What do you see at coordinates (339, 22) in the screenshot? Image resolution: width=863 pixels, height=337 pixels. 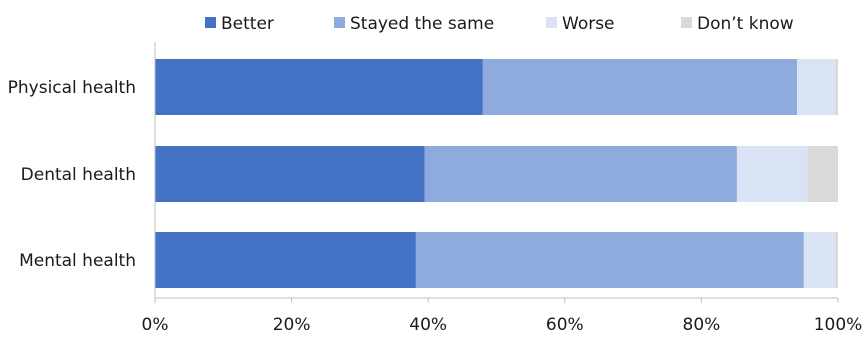 I see `legend-swatch-stayed-the-same` at bounding box center [339, 22].